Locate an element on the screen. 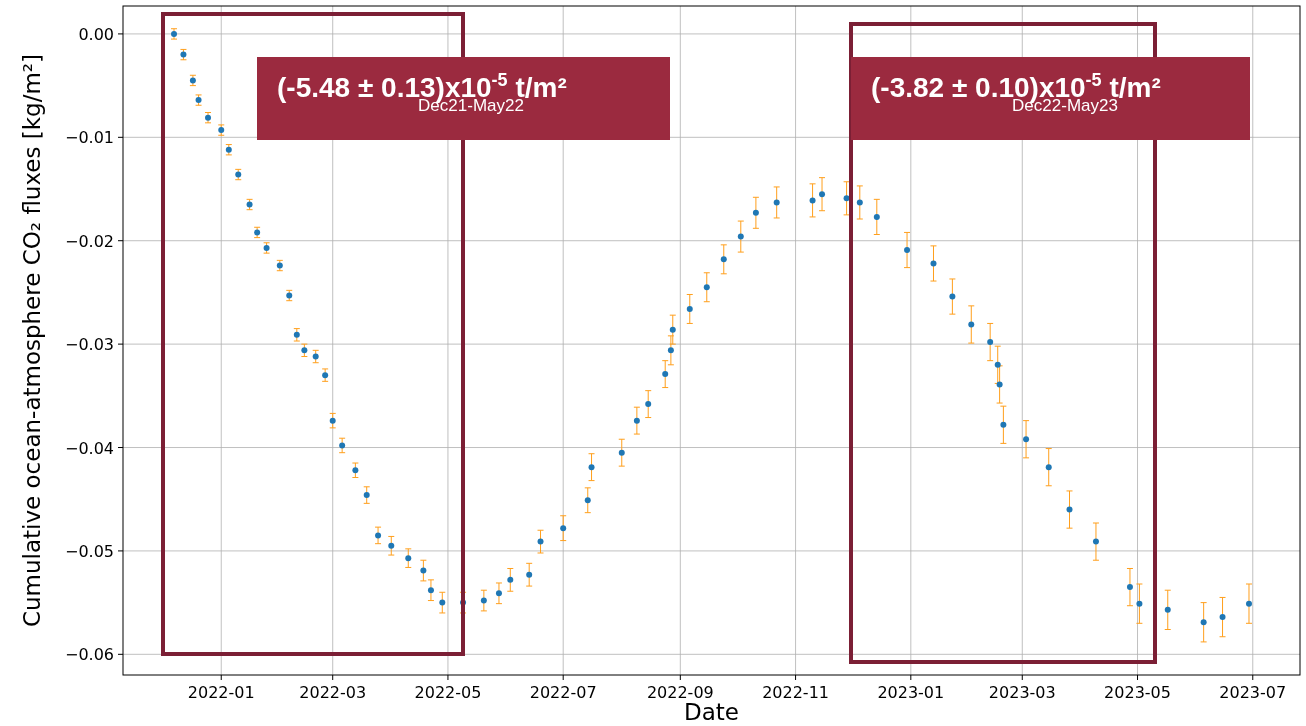  x-tick-label: 2022-07 is located at coordinates (563, 692).